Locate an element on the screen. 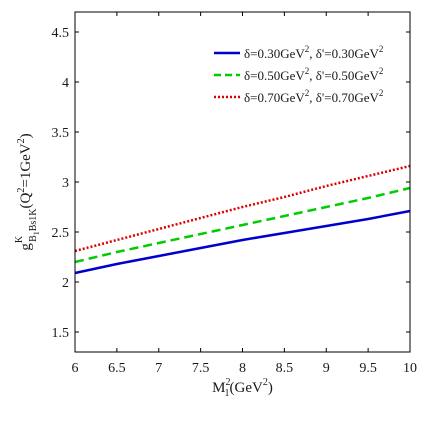  y-tick-label: 1.5 is located at coordinates (61, 333).